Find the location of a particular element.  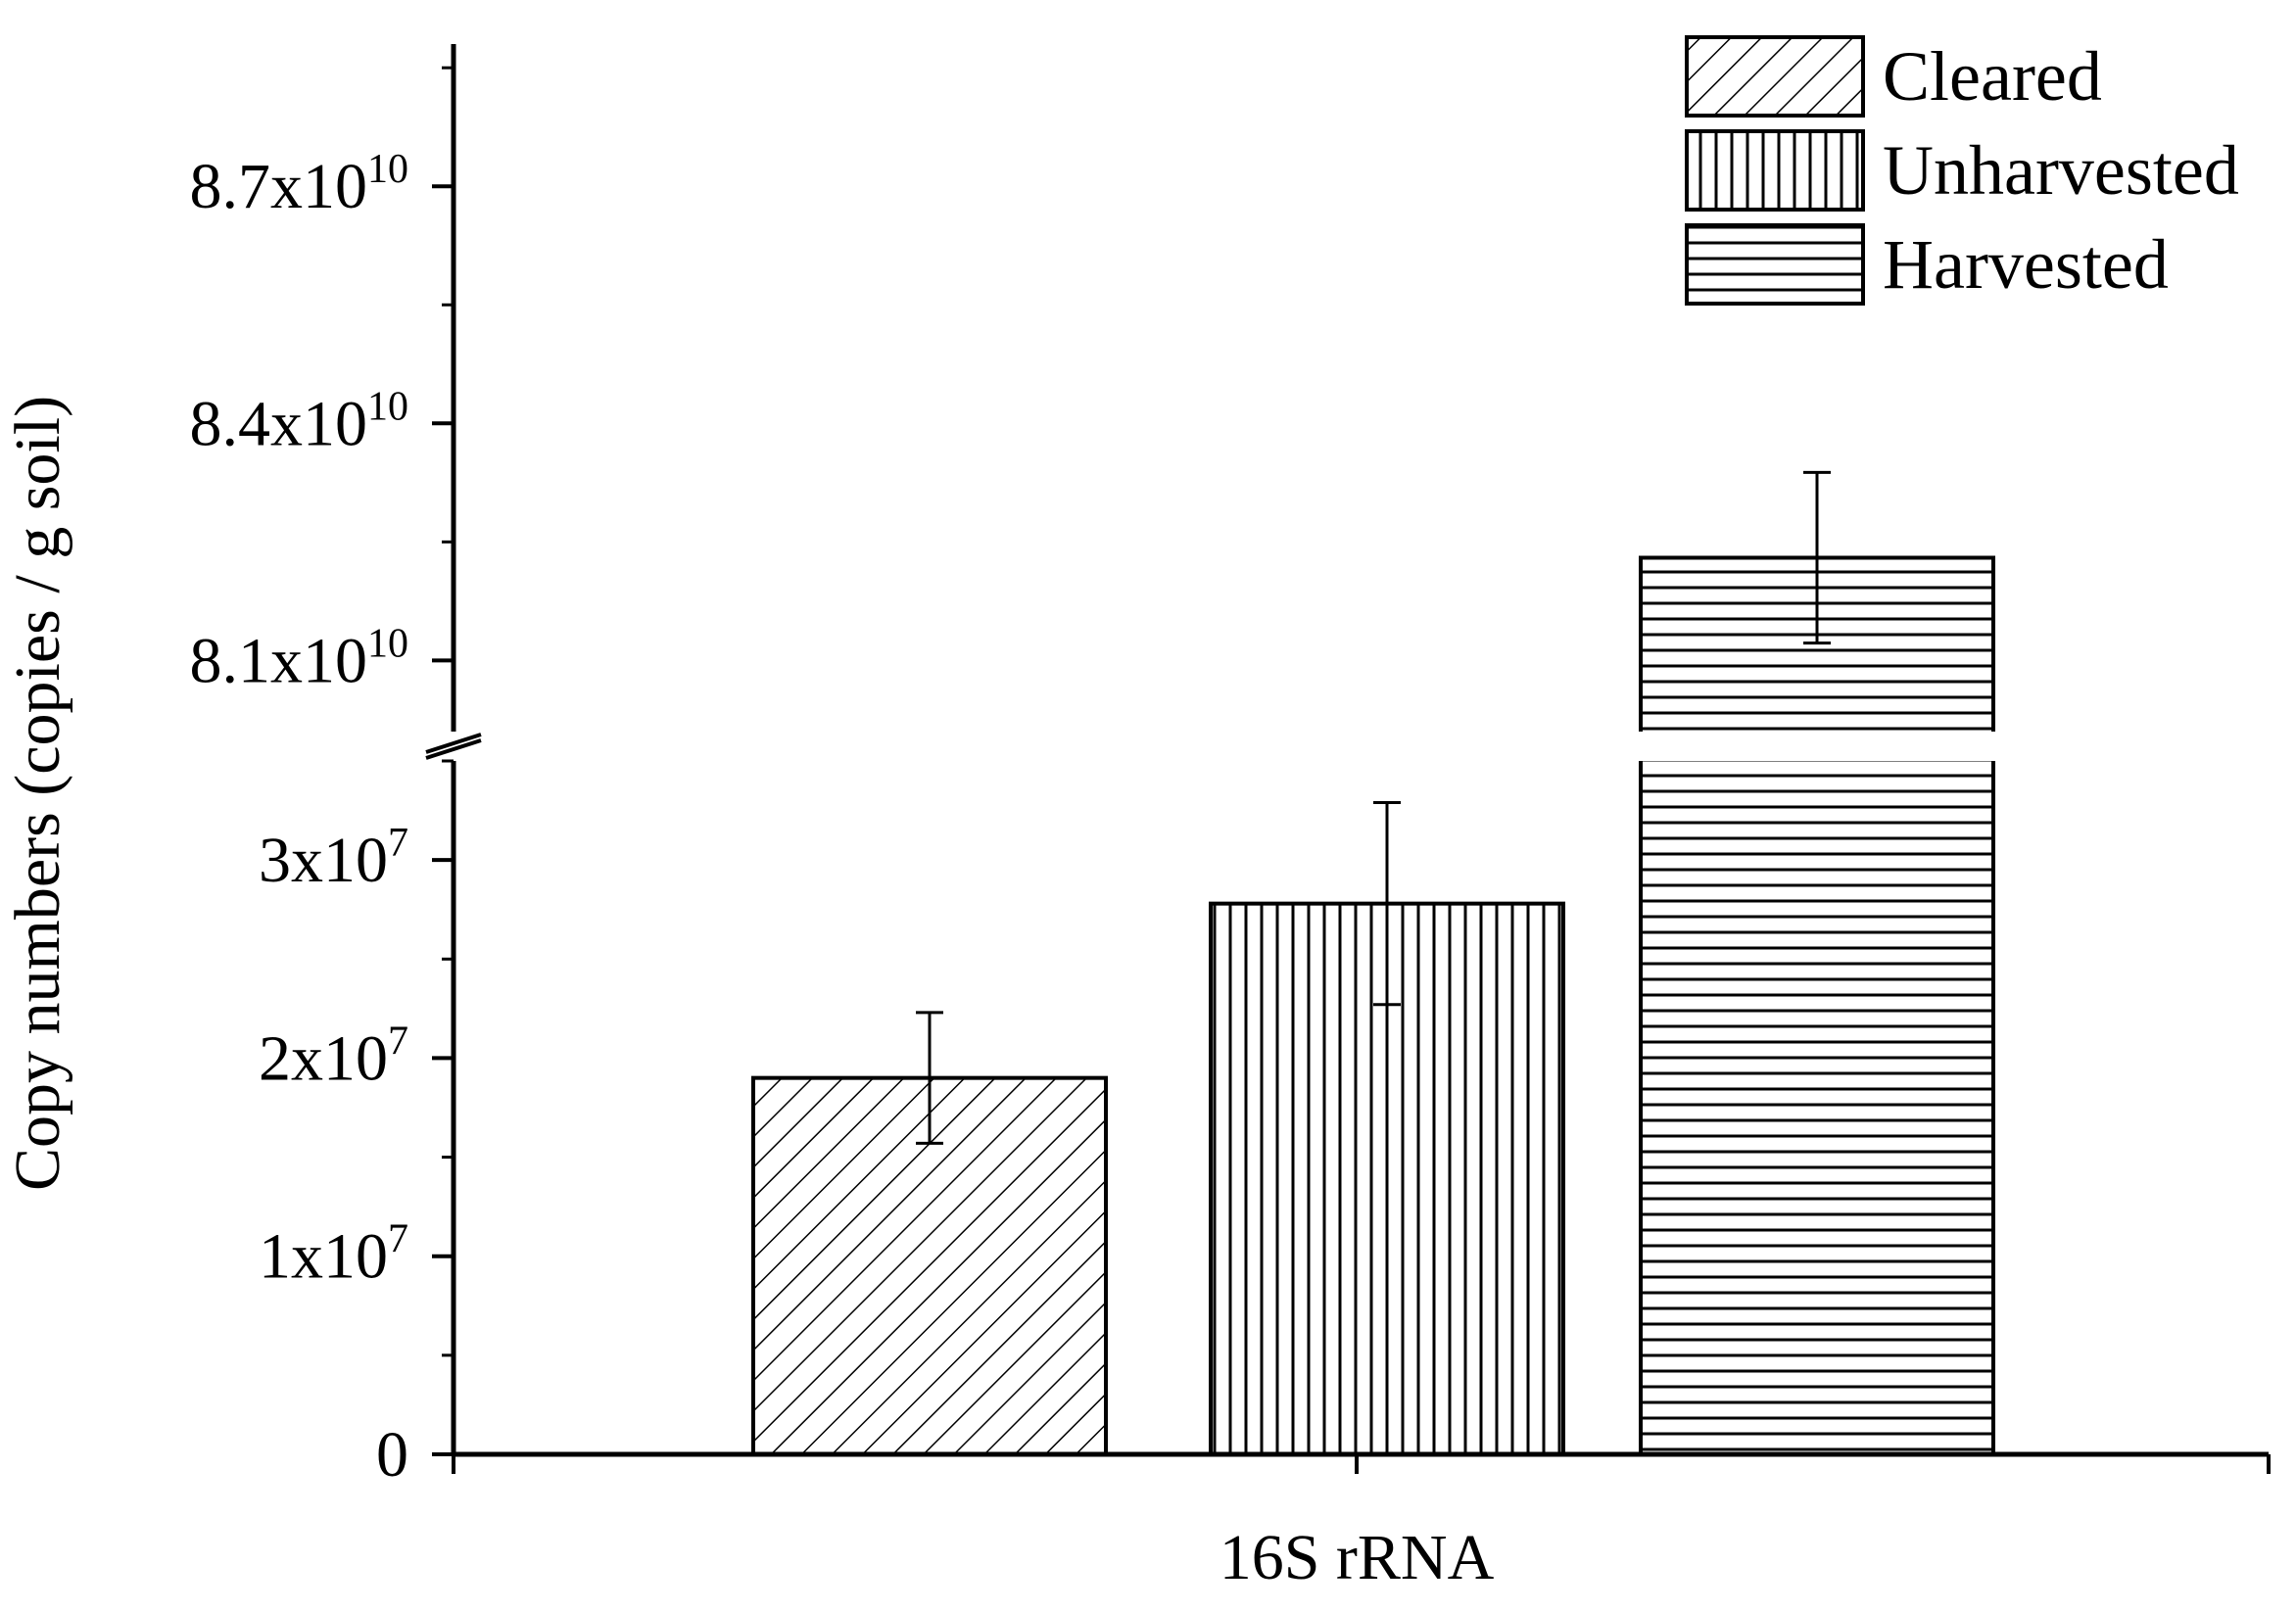

y-tick-label: 0 is located at coordinates (392, 1455).